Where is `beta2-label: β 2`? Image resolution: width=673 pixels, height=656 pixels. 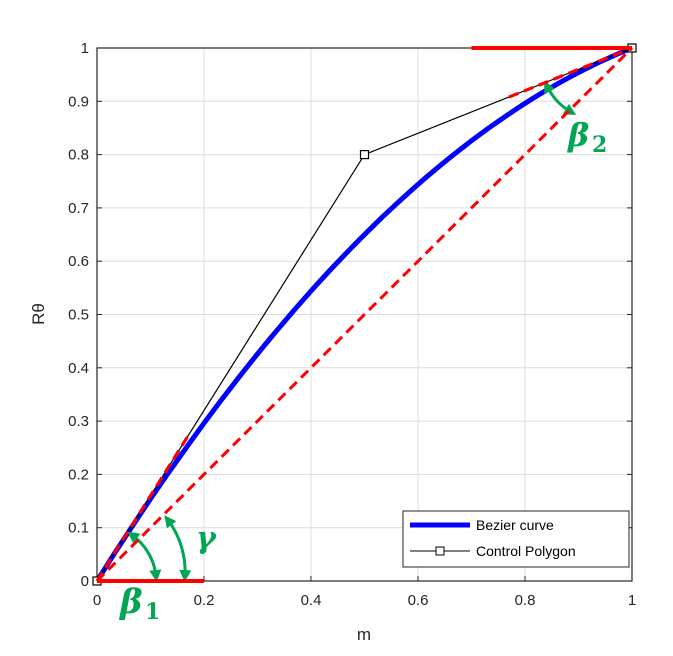
beta2-label: β 2 is located at coordinates (587, 137).